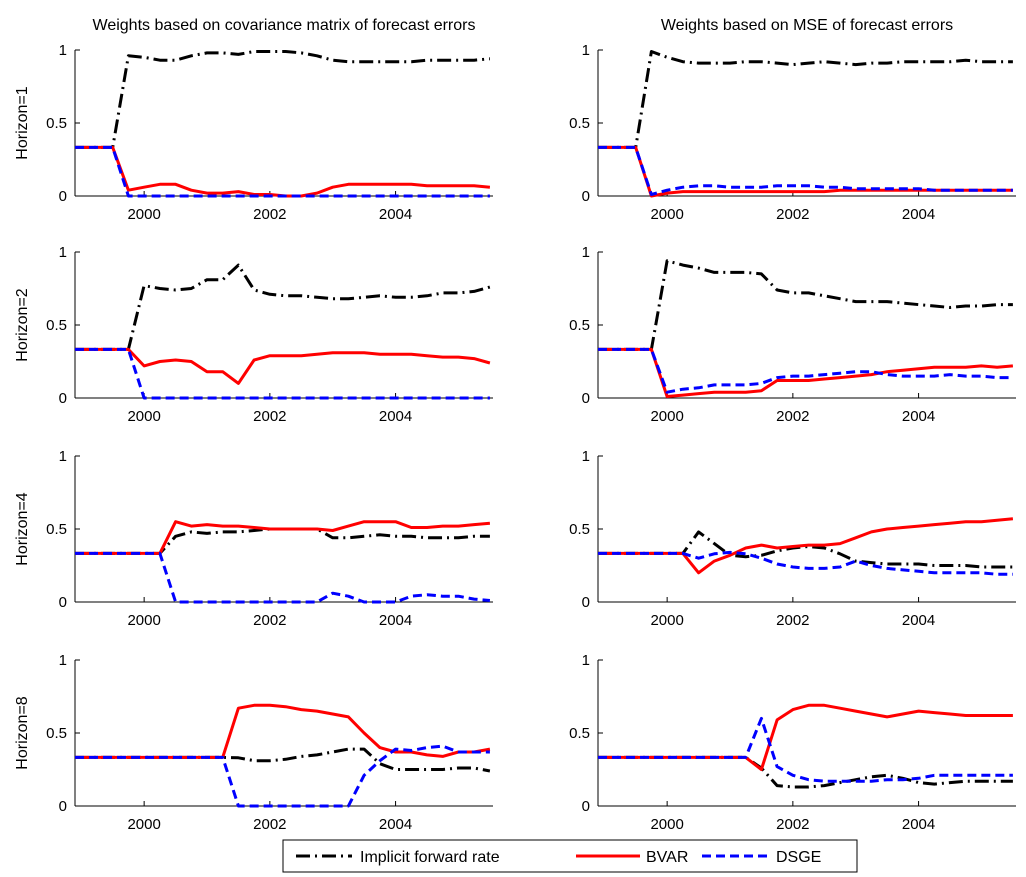  I want to click on panel-left-h8: 0 0.5 1 2000 2002 2004 Horizon=8, so click(253, 742).